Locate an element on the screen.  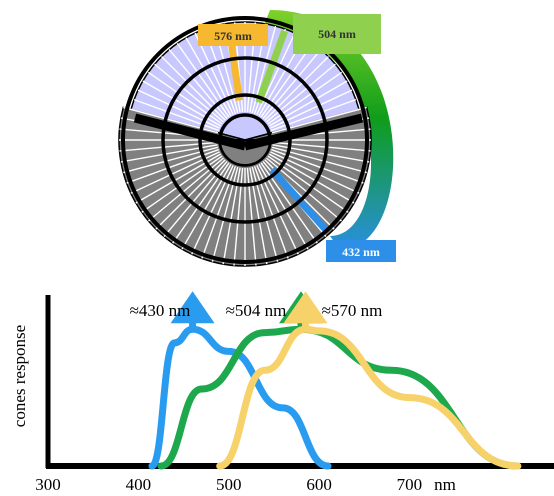
callout-504: 504 nm is located at coordinates (337, 34).